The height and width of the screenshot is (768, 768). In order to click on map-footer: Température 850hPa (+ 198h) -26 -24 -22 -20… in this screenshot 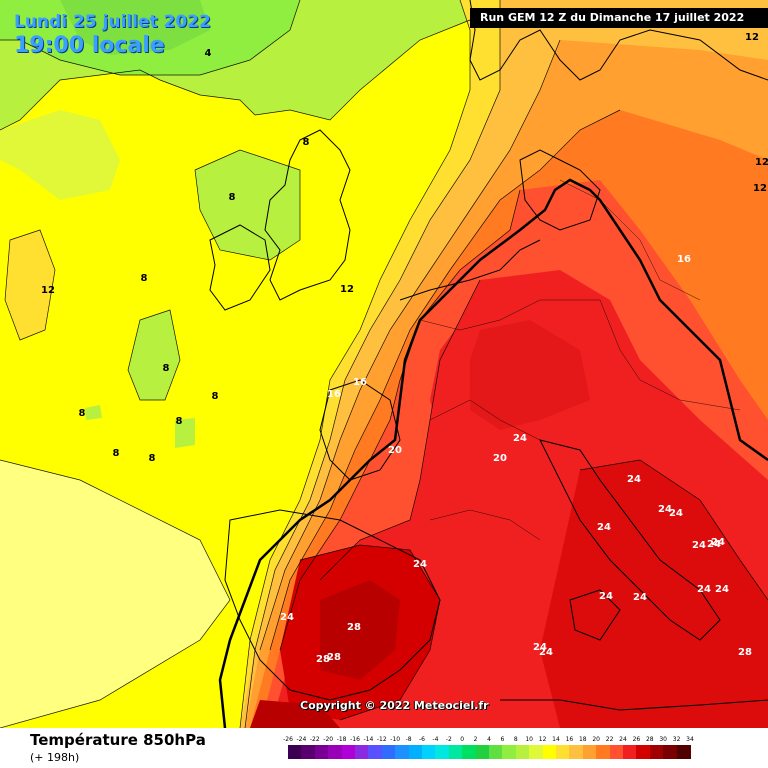, I will do `click(384, 748)`.